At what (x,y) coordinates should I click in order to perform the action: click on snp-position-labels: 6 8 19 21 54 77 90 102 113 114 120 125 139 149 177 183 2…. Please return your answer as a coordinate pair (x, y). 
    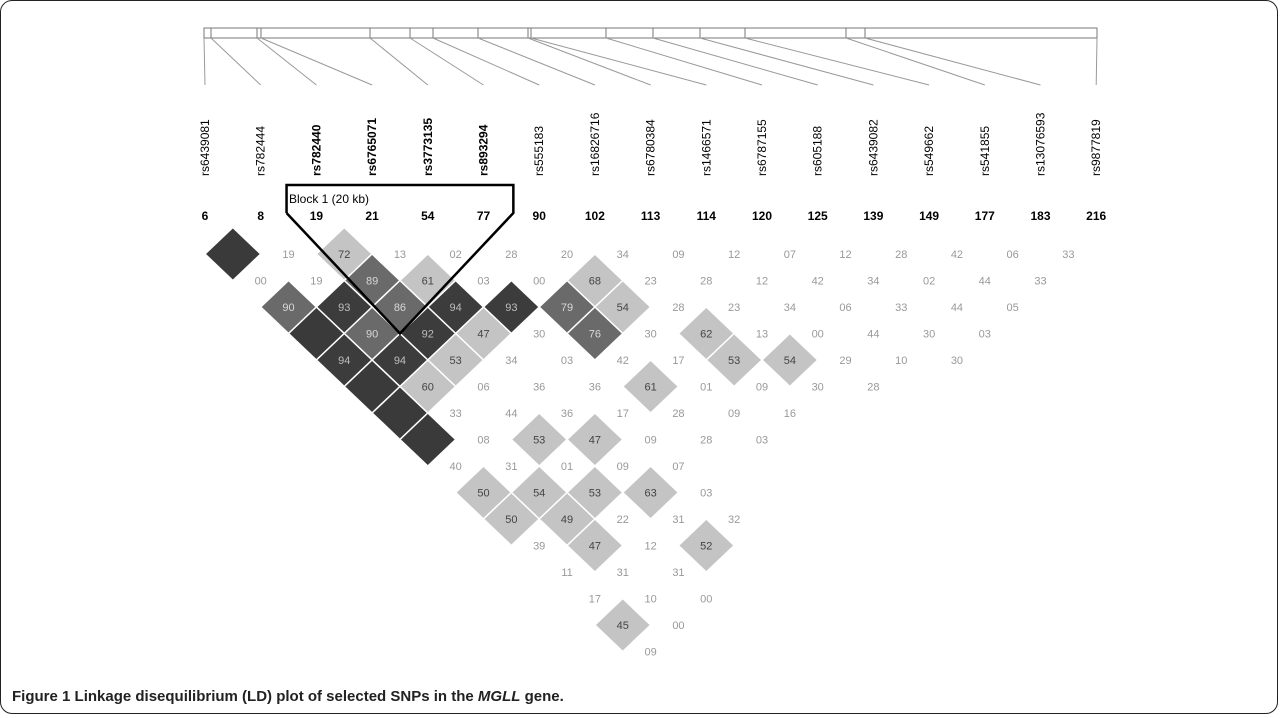
    Looking at the image, I should click on (654, 216).